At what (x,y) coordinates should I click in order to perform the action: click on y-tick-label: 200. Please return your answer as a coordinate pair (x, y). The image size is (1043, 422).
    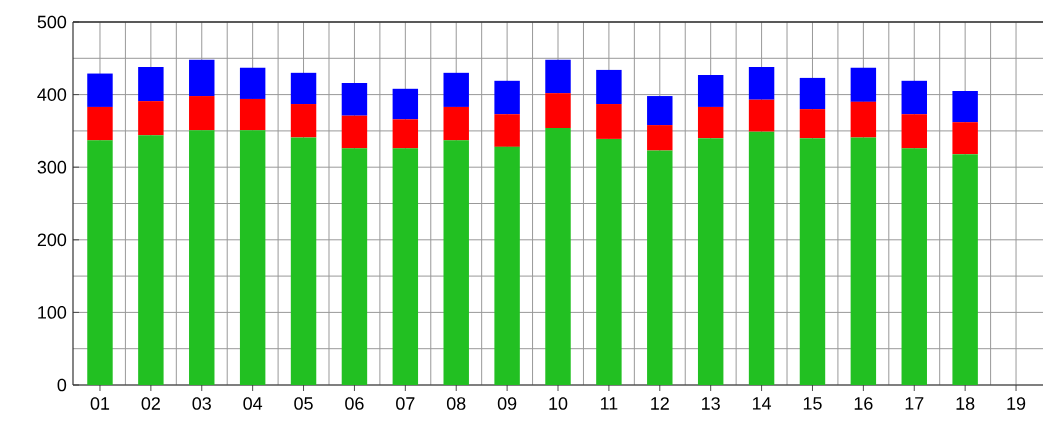
    Looking at the image, I should click on (52, 240).